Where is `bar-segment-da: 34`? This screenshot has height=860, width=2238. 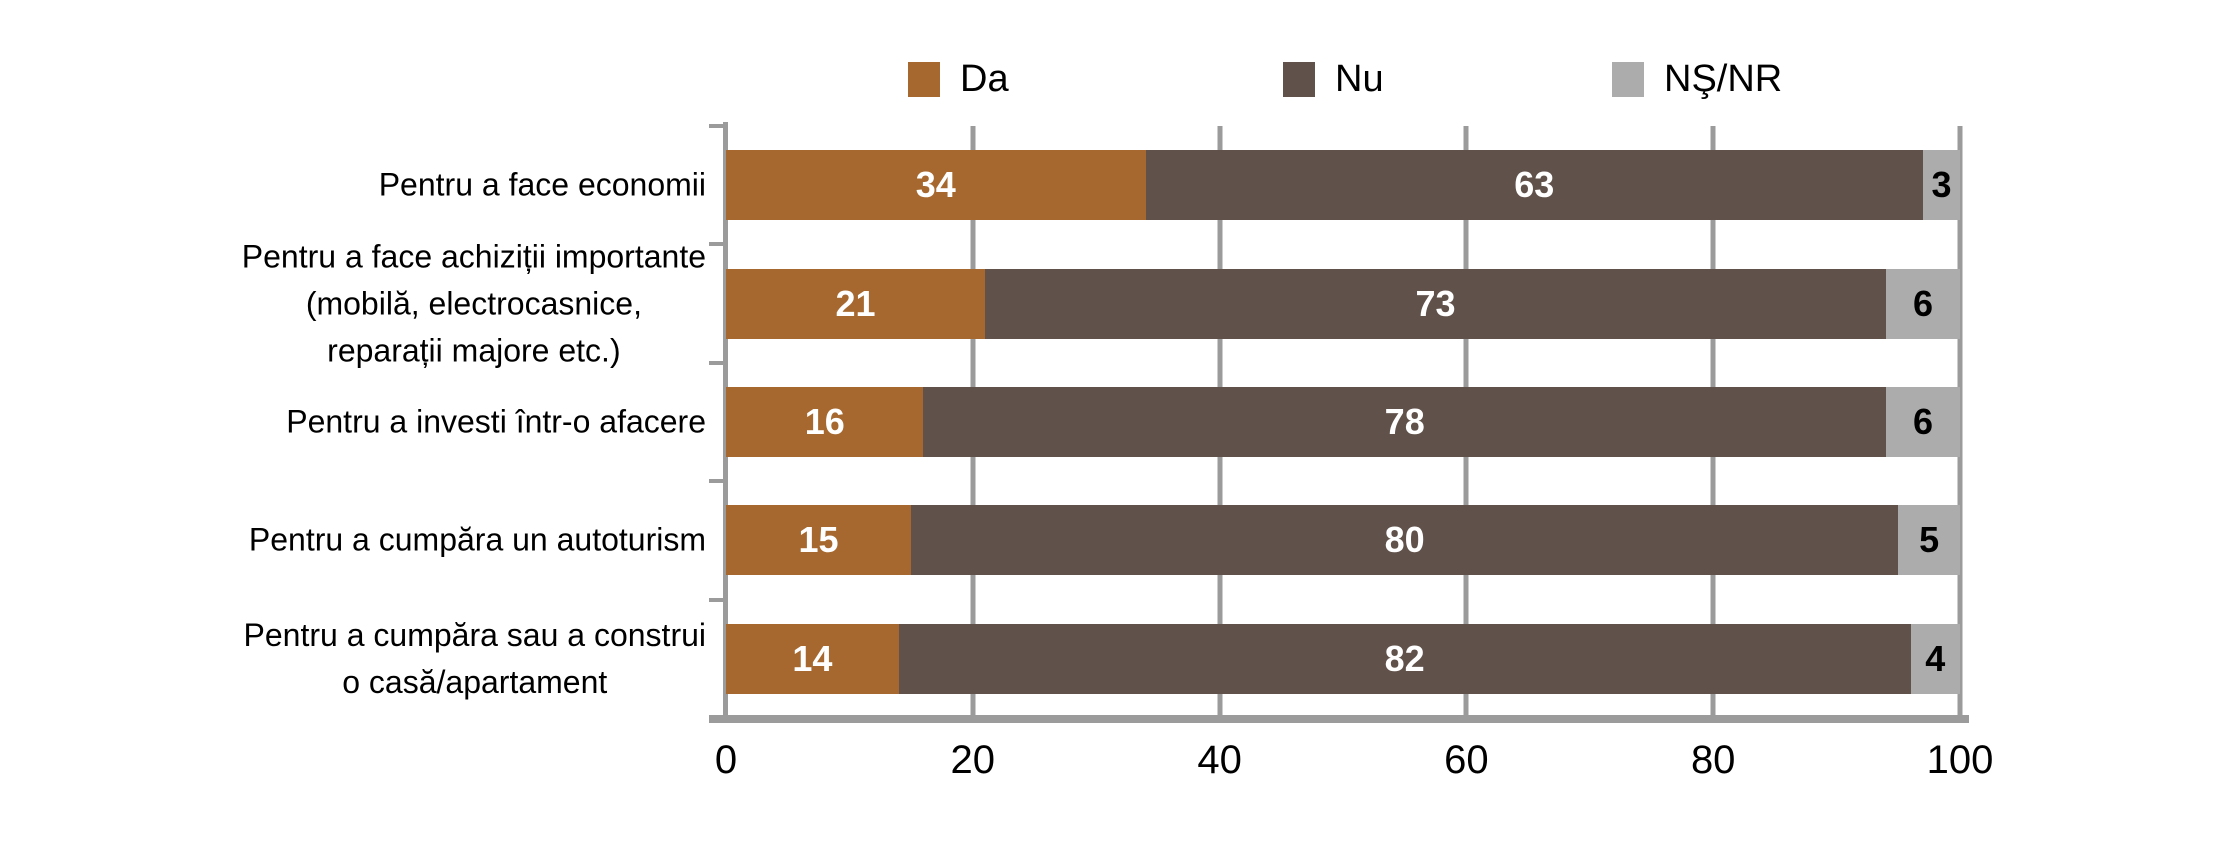
bar-segment-da: 34 is located at coordinates (936, 185).